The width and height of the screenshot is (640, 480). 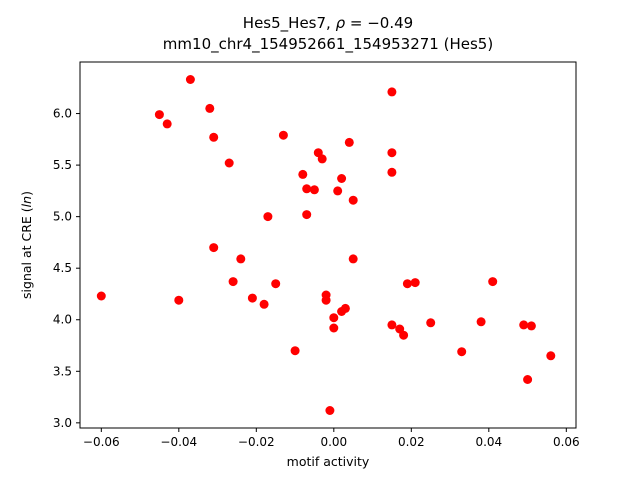 What do you see at coordinates (379, 23) in the screenshot?
I see `title-correlation-value: = −0.49` at bounding box center [379, 23].